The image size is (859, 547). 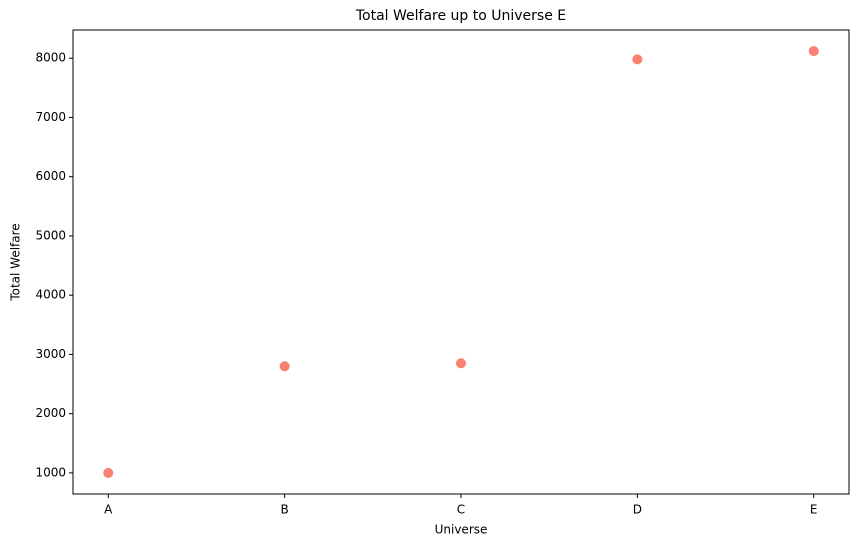 I want to click on y-tick-label: 4000, so click(x=50, y=295).